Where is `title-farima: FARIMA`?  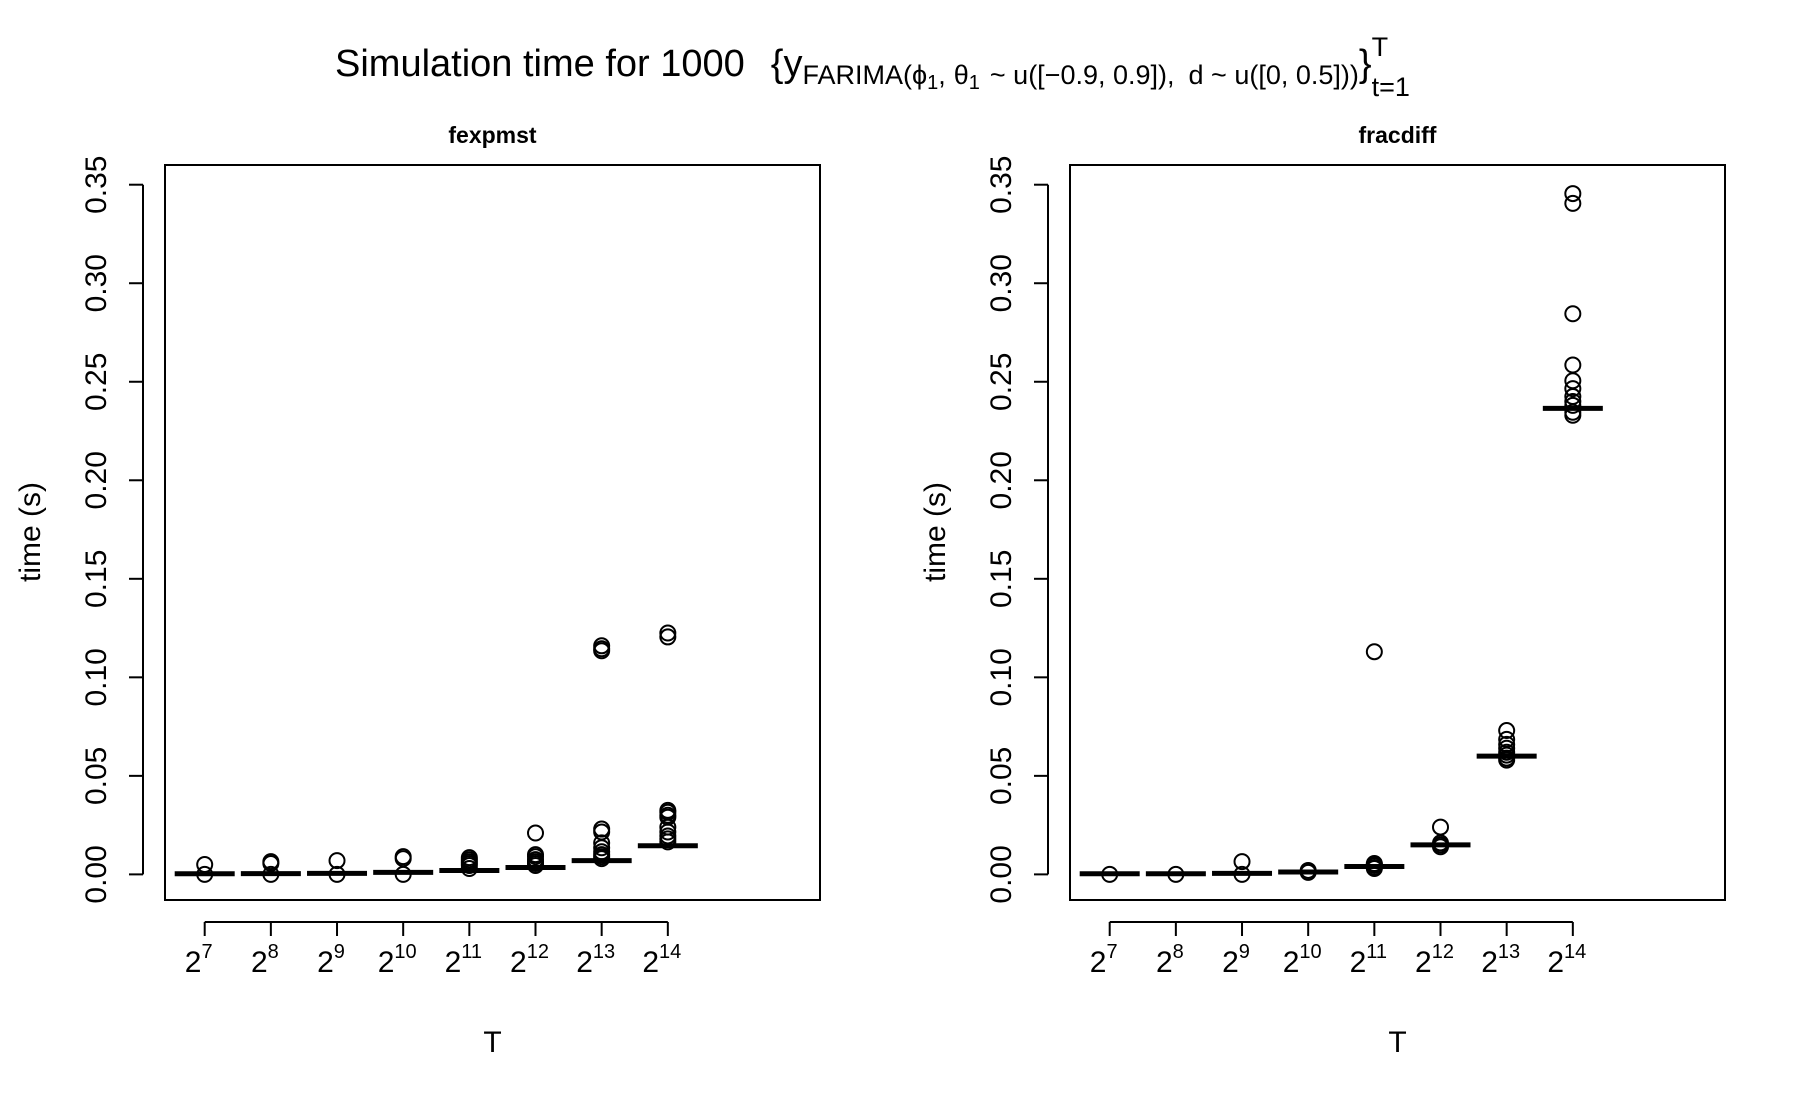 title-farima: FARIMA is located at coordinates (852, 75).